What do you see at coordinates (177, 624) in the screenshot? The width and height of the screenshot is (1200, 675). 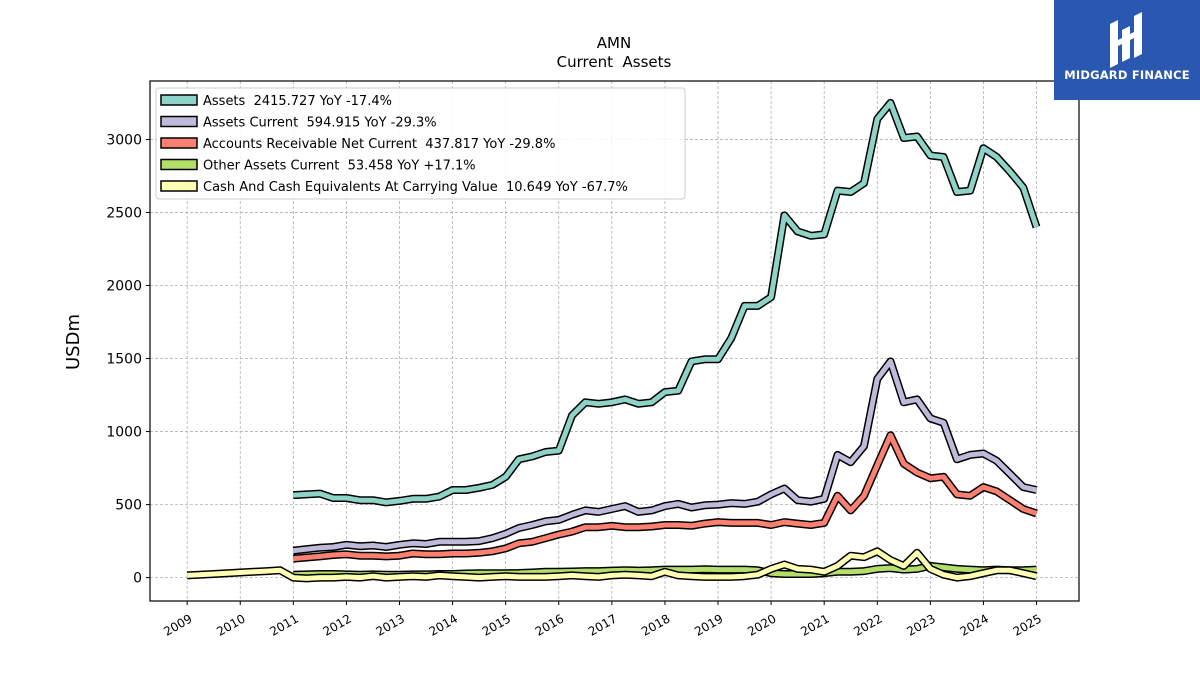 I see `x-tick-label: 2009` at bounding box center [177, 624].